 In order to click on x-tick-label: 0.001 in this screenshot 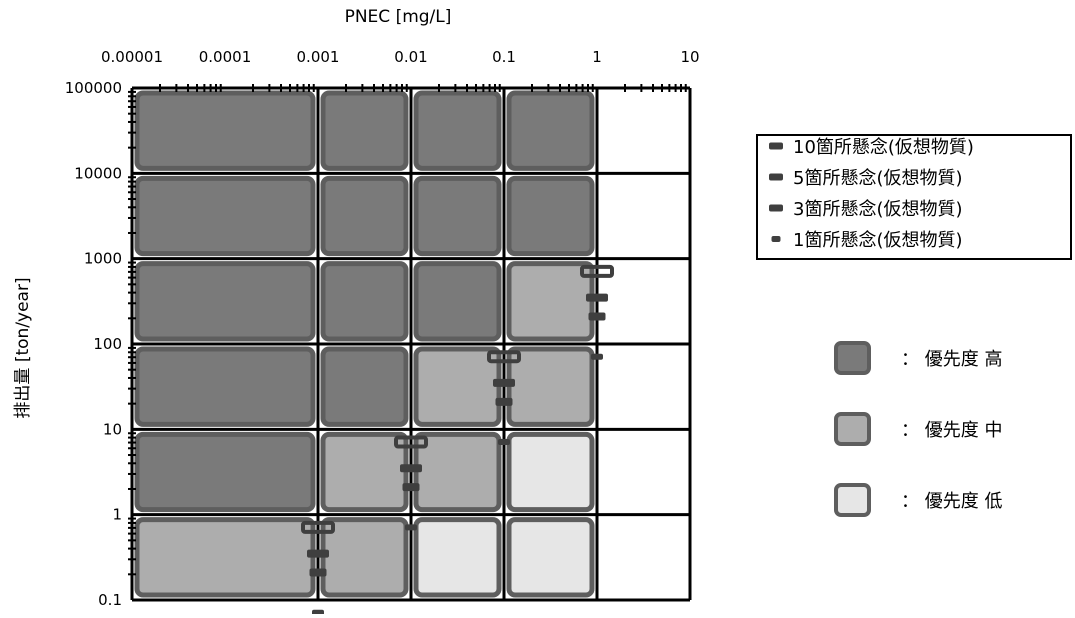, I will do `click(318, 57)`.